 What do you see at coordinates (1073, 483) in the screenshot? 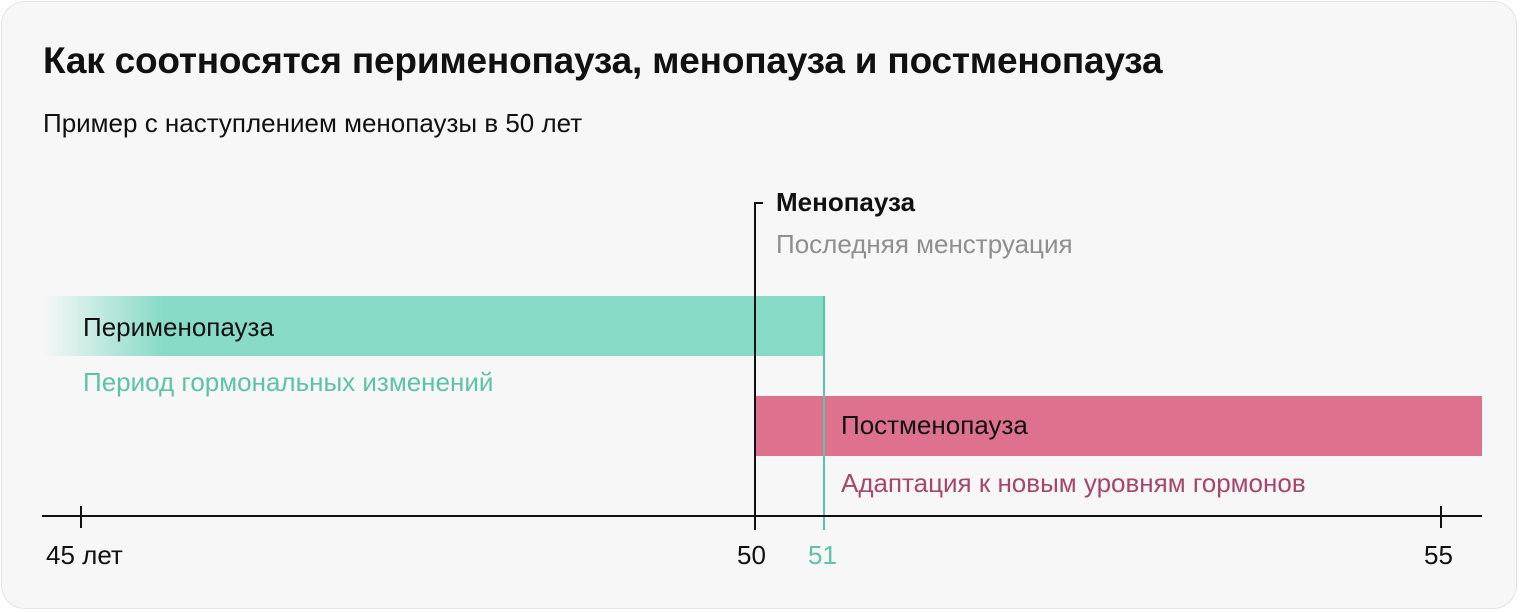
I see `postmenopause-description: Адаптация к новым уровням гормонов` at bounding box center [1073, 483].